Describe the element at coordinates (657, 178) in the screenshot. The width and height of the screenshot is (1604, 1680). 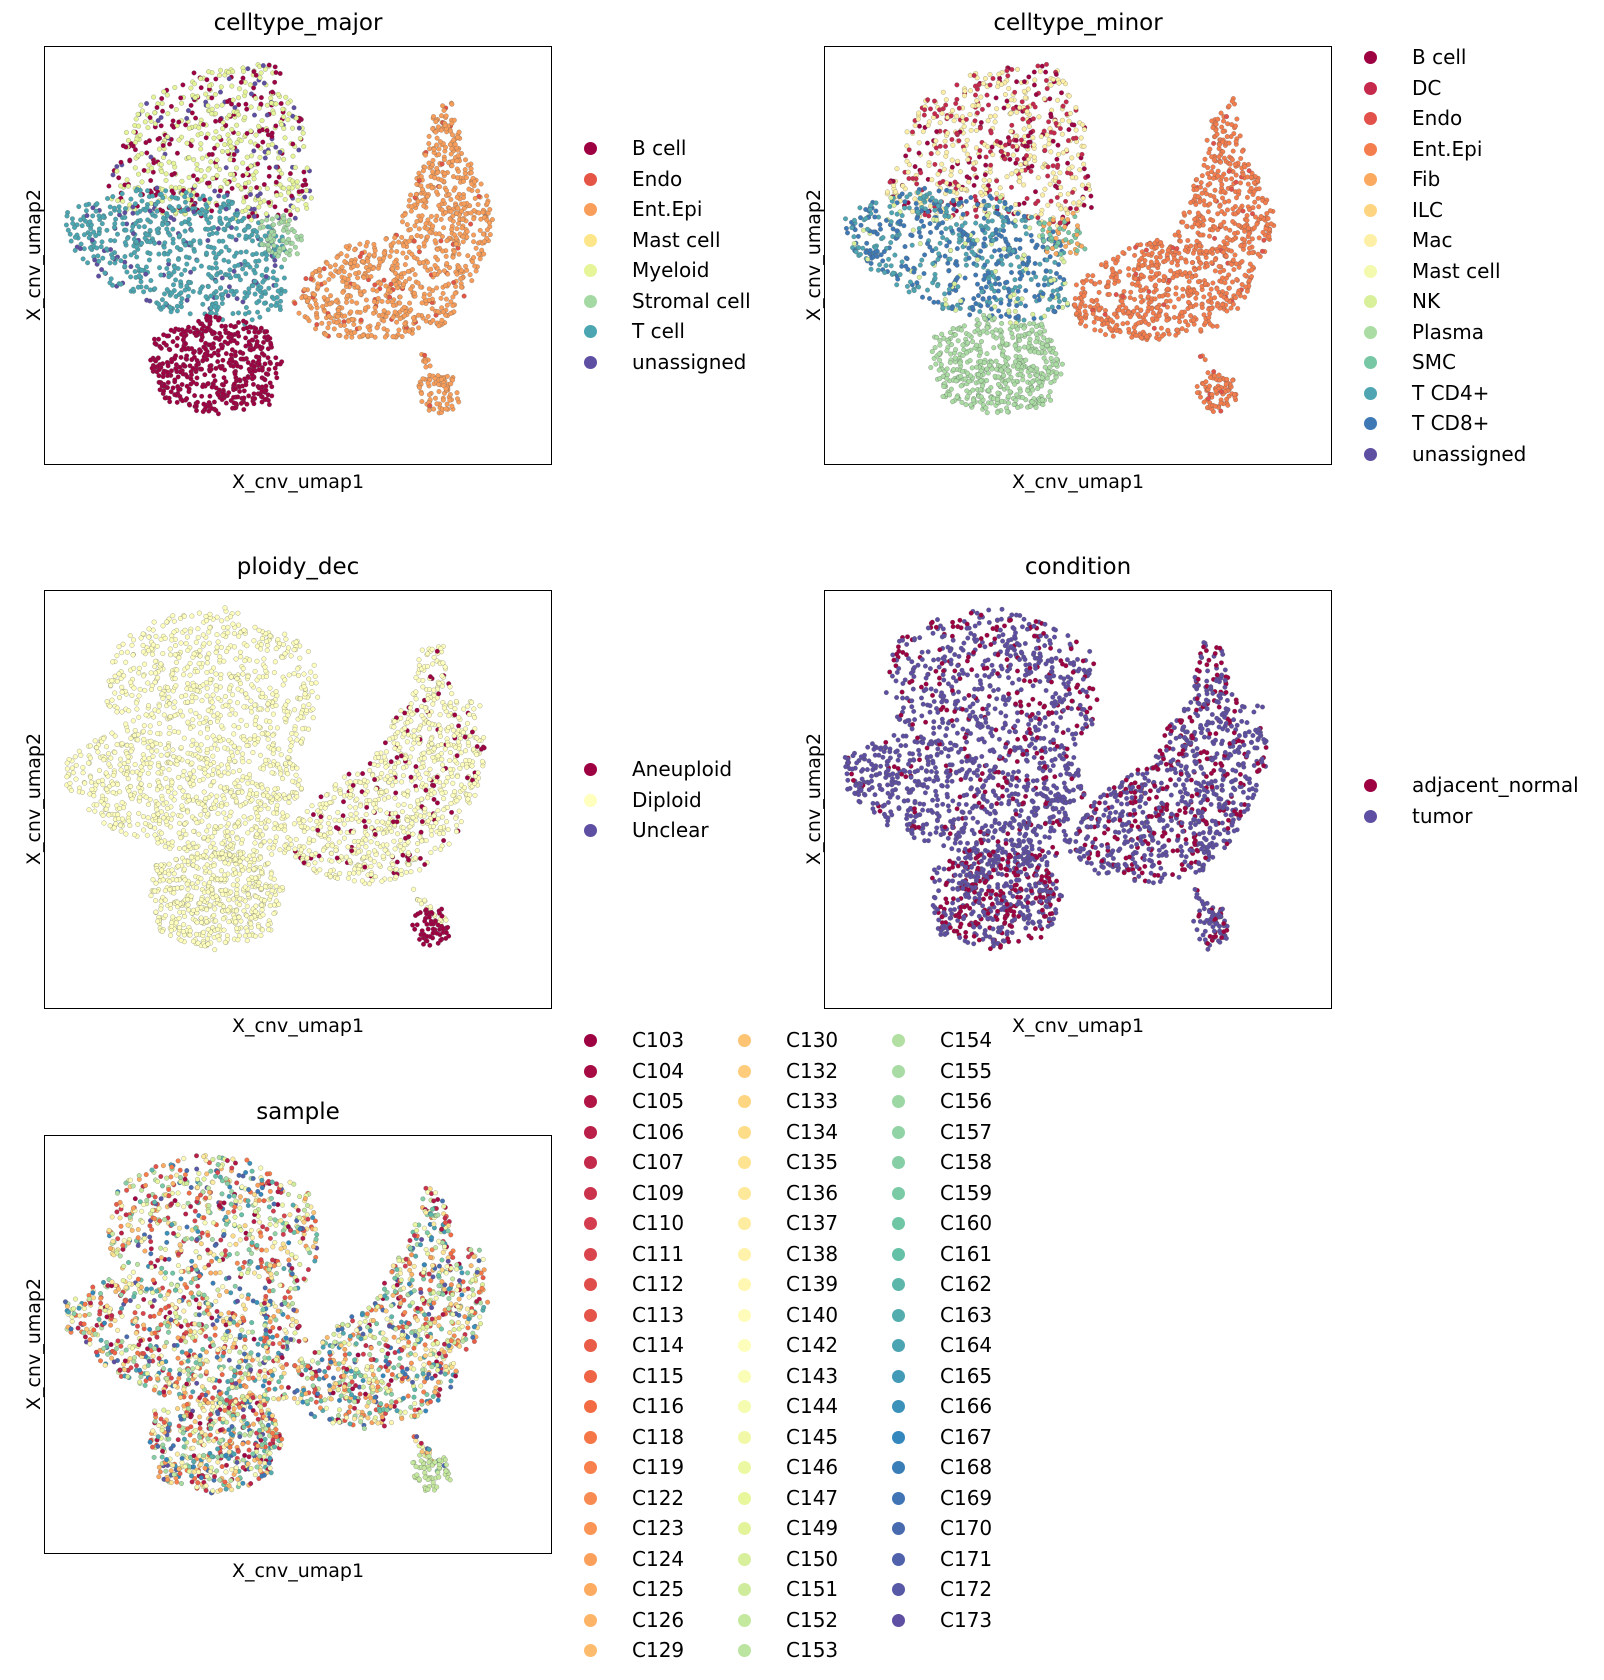
I see `legend-label: Endo` at that location.